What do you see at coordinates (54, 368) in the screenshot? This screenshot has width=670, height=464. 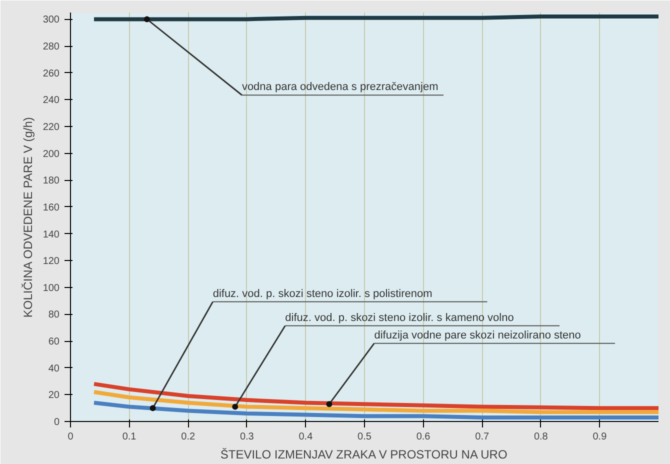 I see `y-tick-label: 40` at bounding box center [54, 368].